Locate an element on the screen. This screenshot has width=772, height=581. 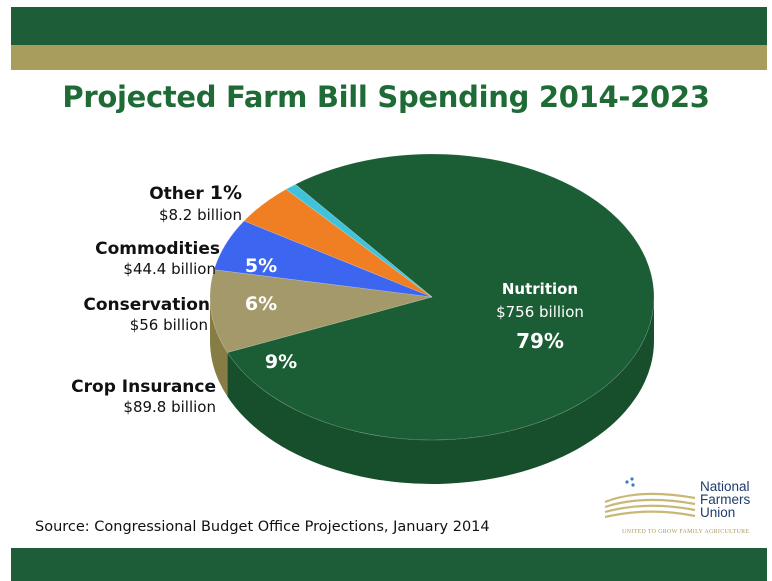
logo-line: Farmers is located at coordinates (725, 499).